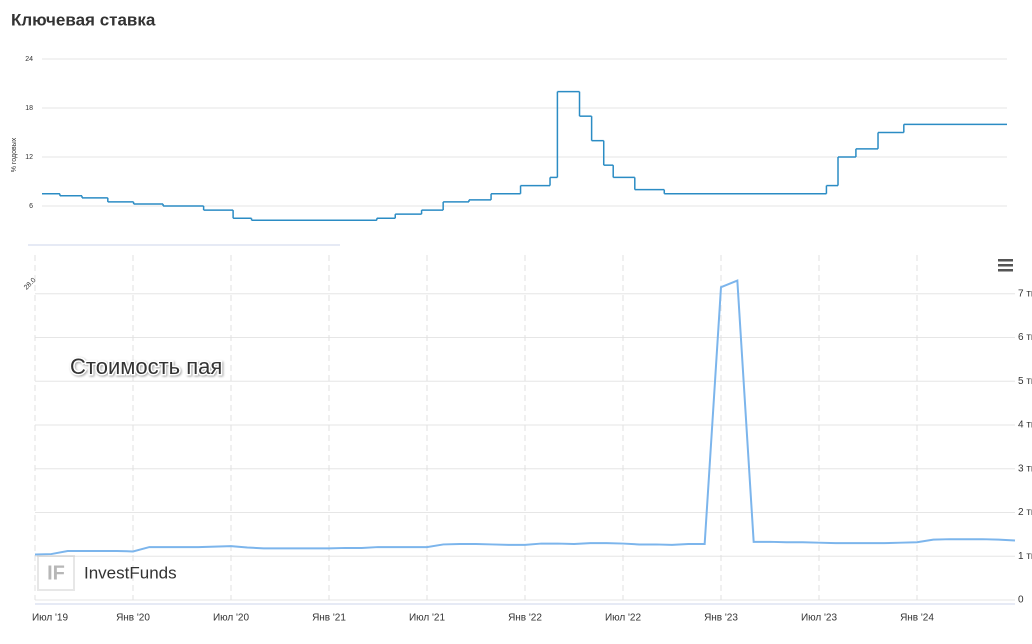 This screenshot has height=644, width=1032. What do you see at coordinates (1025, 337) in the screenshot?
I see `y-tick-label: 6 тыс` at bounding box center [1025, 337].